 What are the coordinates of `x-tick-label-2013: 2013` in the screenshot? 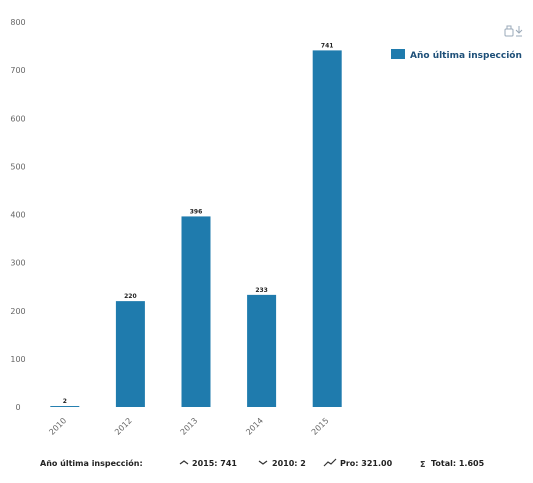 It's located at (189, 426).